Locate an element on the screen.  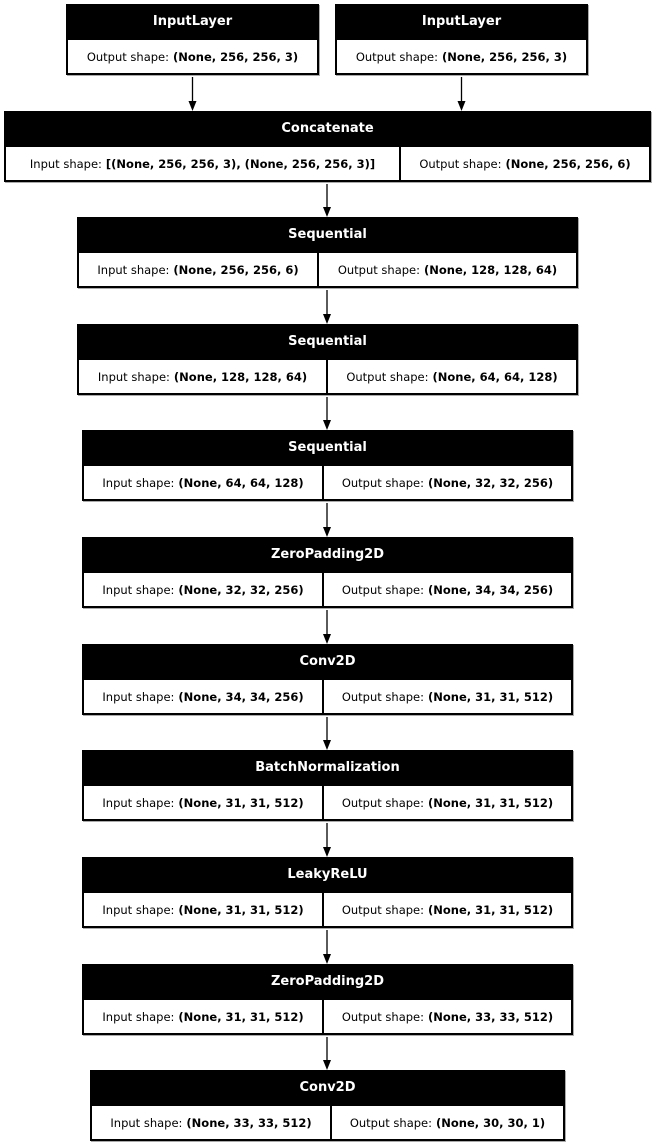
input-shape-cell: Input shape: (None, 64, 64, 128) is located at coordinates (203, 482).